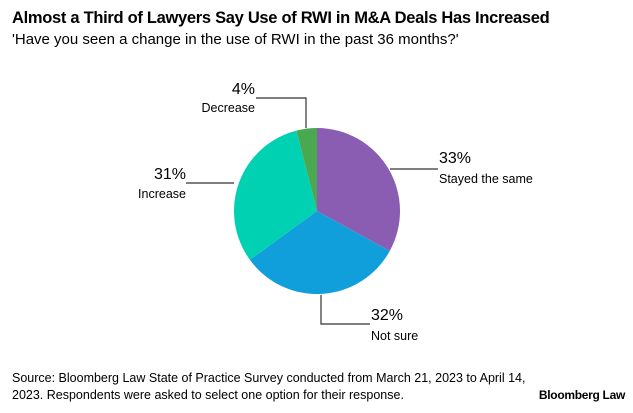  What do you see at coordinates (275, 195) in the screenshot?
I see `pie-slice-increase` at bounding box center [275, 195].